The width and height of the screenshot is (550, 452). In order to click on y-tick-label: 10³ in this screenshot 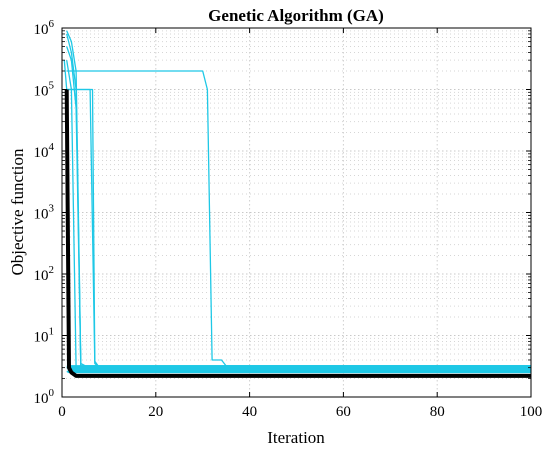, I will do `click(44, 213)`.